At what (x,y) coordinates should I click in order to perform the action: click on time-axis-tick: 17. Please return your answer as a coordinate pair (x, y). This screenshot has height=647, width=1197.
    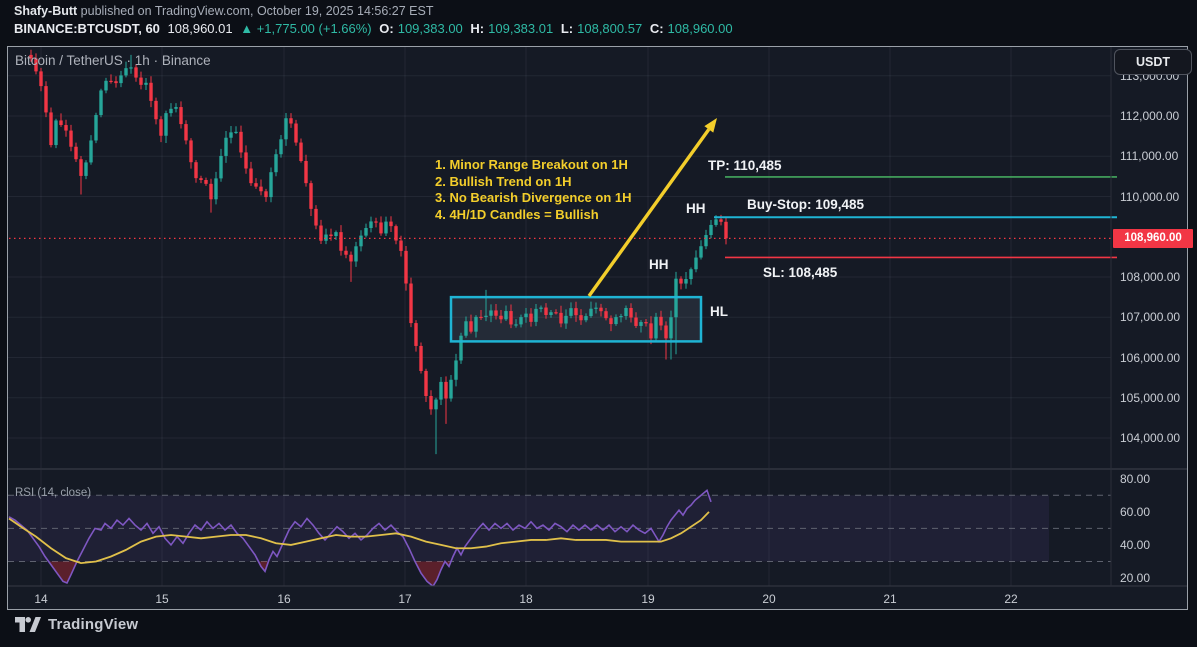
    Looking at the image, I should click on (405, 599).